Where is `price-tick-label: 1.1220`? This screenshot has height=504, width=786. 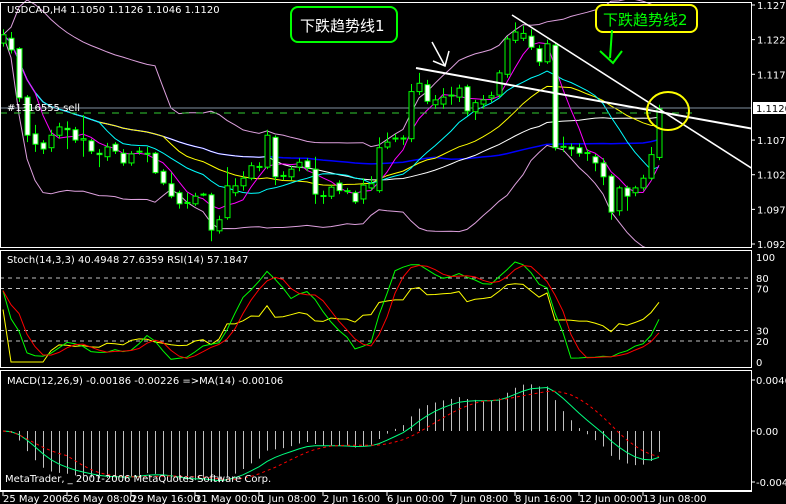 price-tick-label: 1.1220 is located at coordinates (771, 41).